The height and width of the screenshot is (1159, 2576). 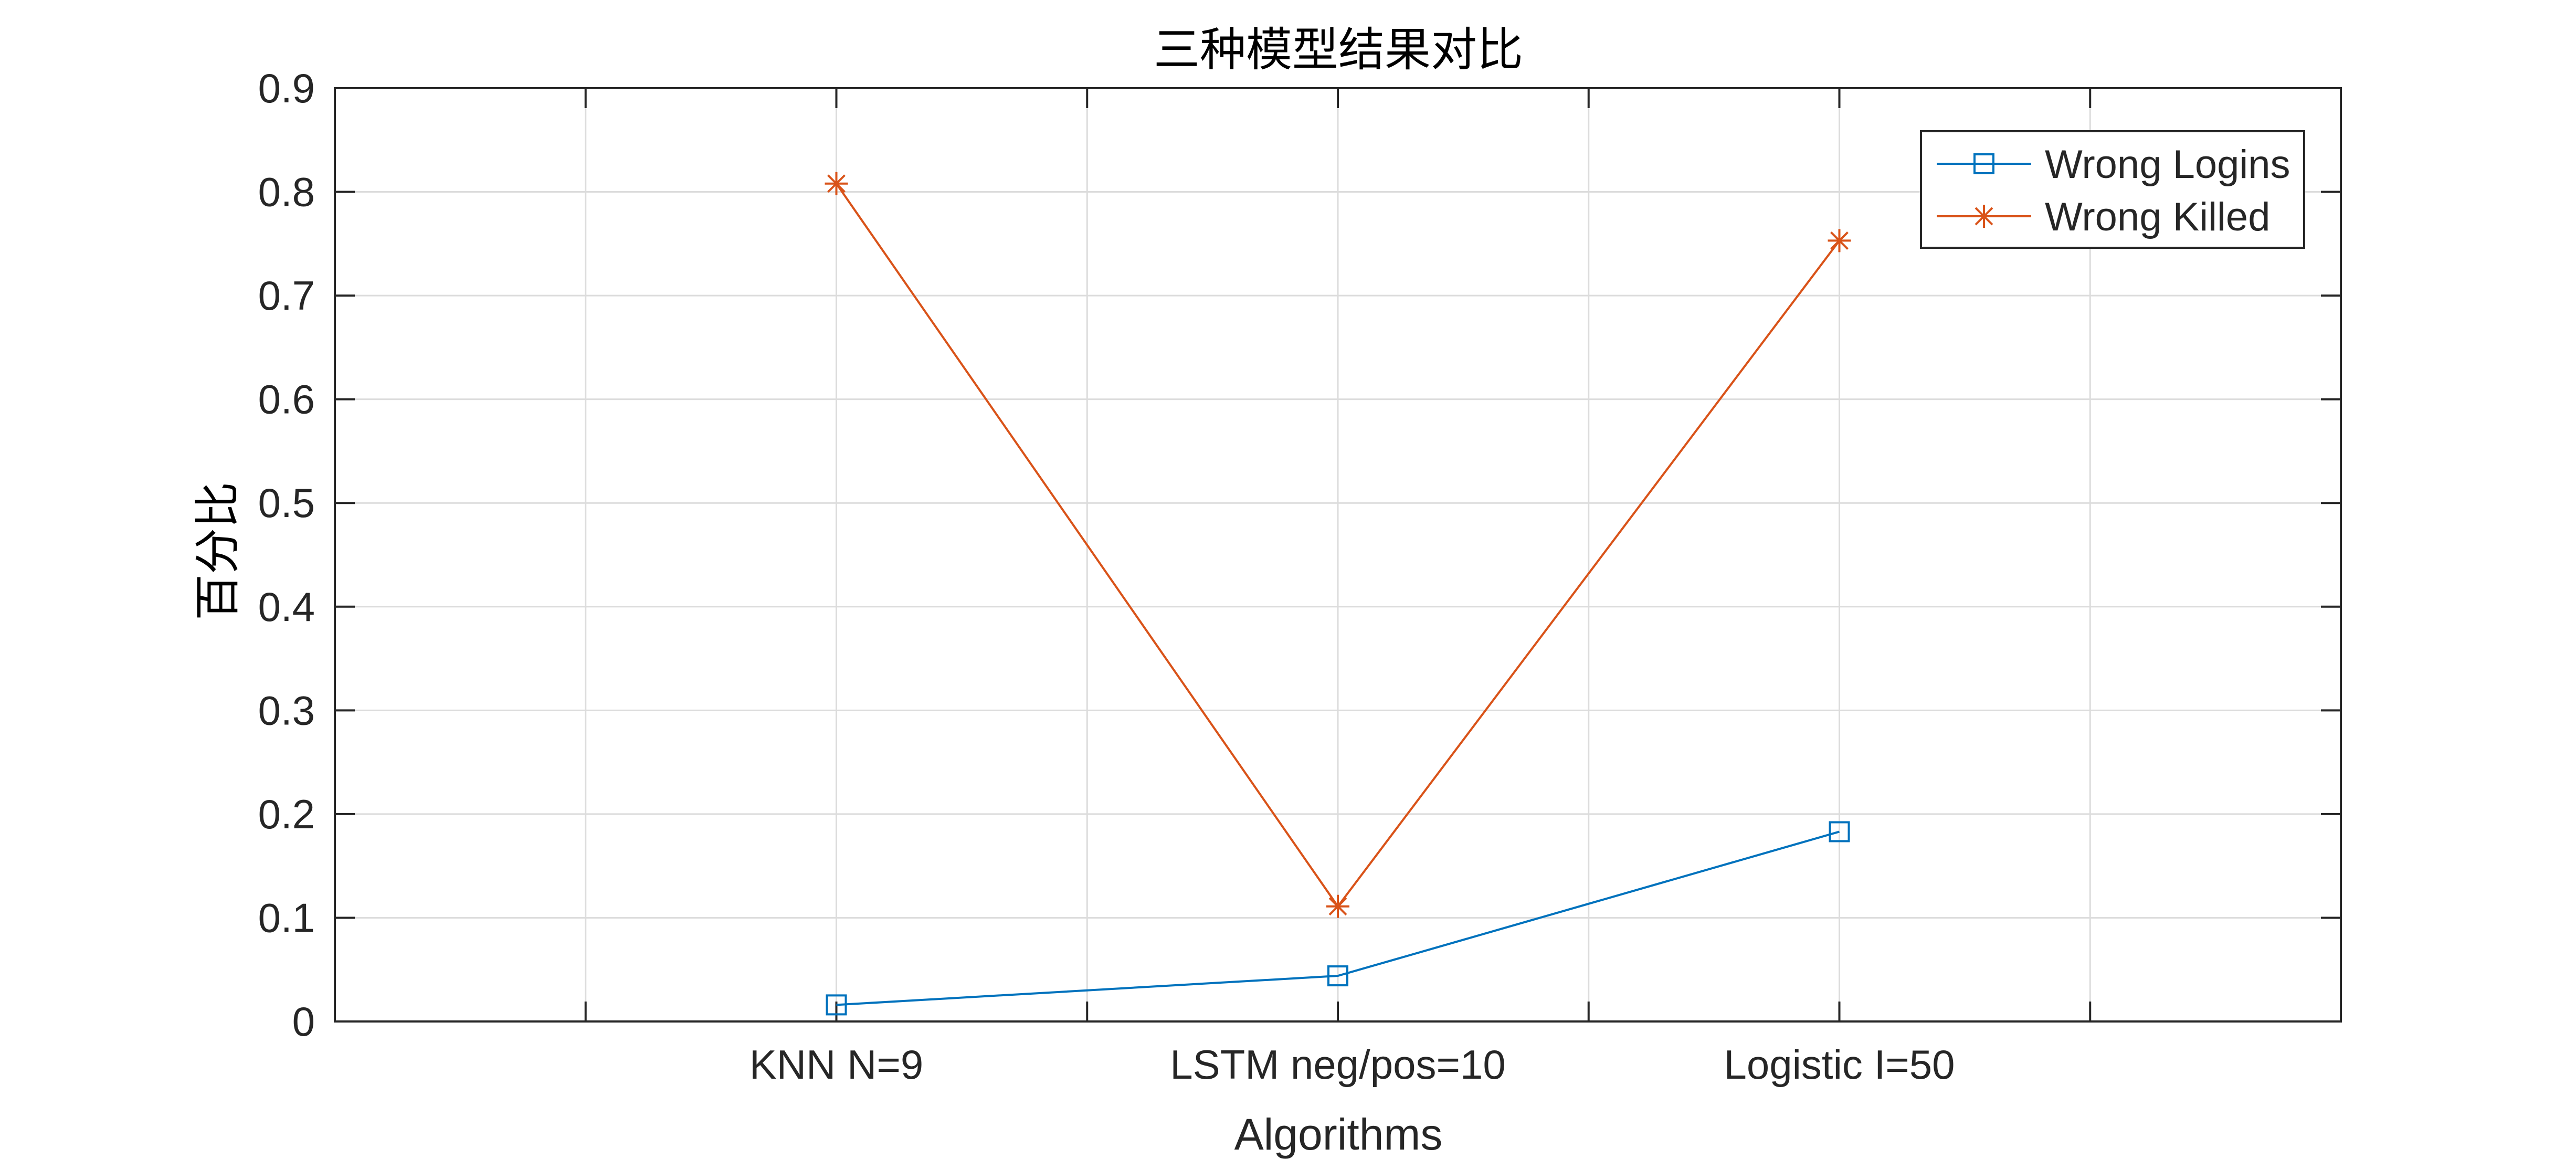 What do you see at coordinates (1338, 1135) in the screenshot?
I see `x-axis-label: Algorithms` at bounding box center [1338, 1135].